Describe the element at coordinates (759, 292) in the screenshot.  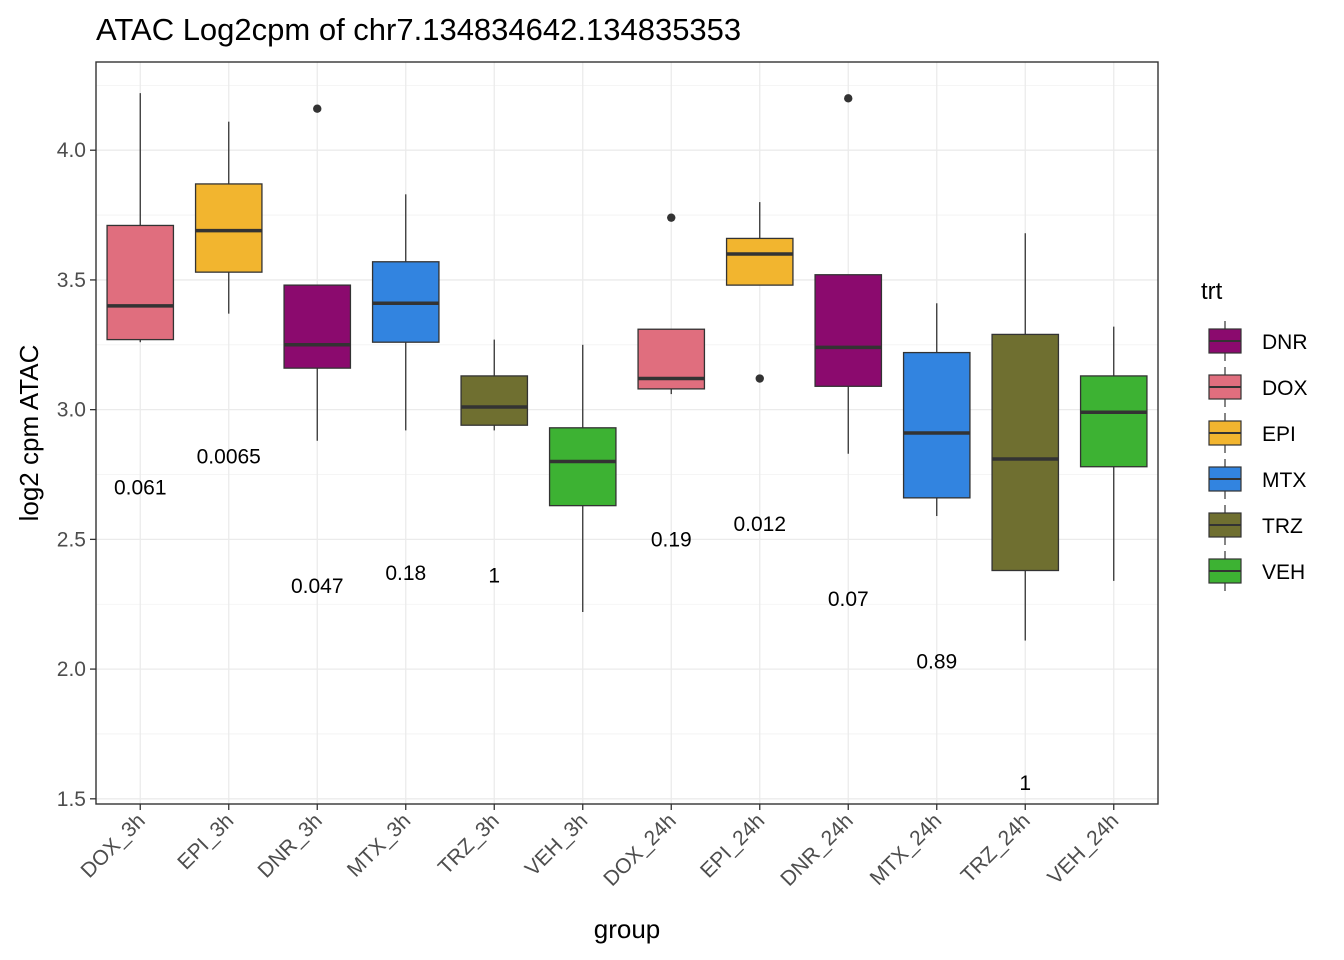
I see `box-epi-24h` at that location.